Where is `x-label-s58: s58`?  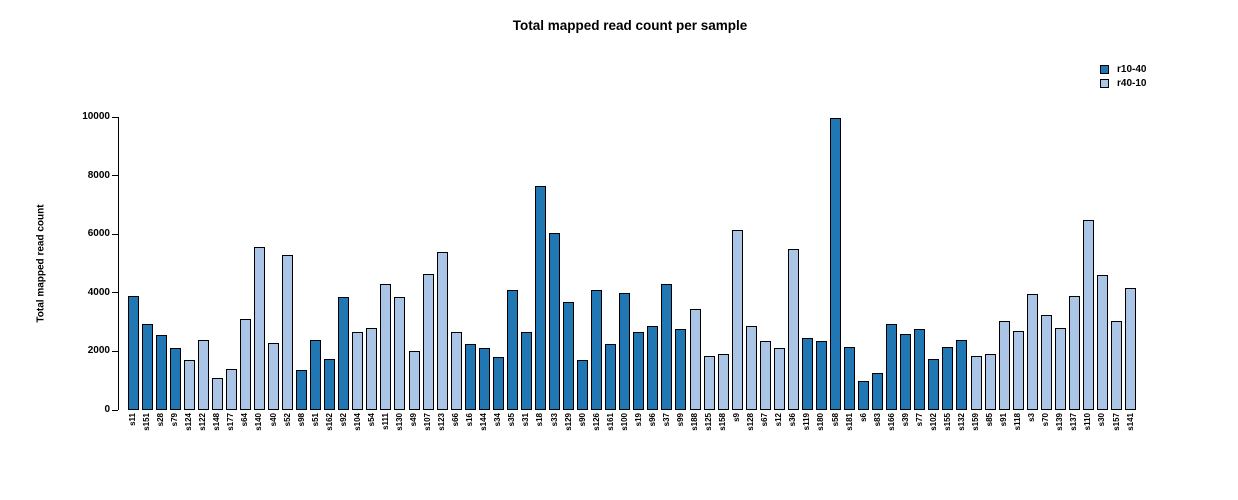 x-label-s58: s58 is located at coordinates (835, 420).